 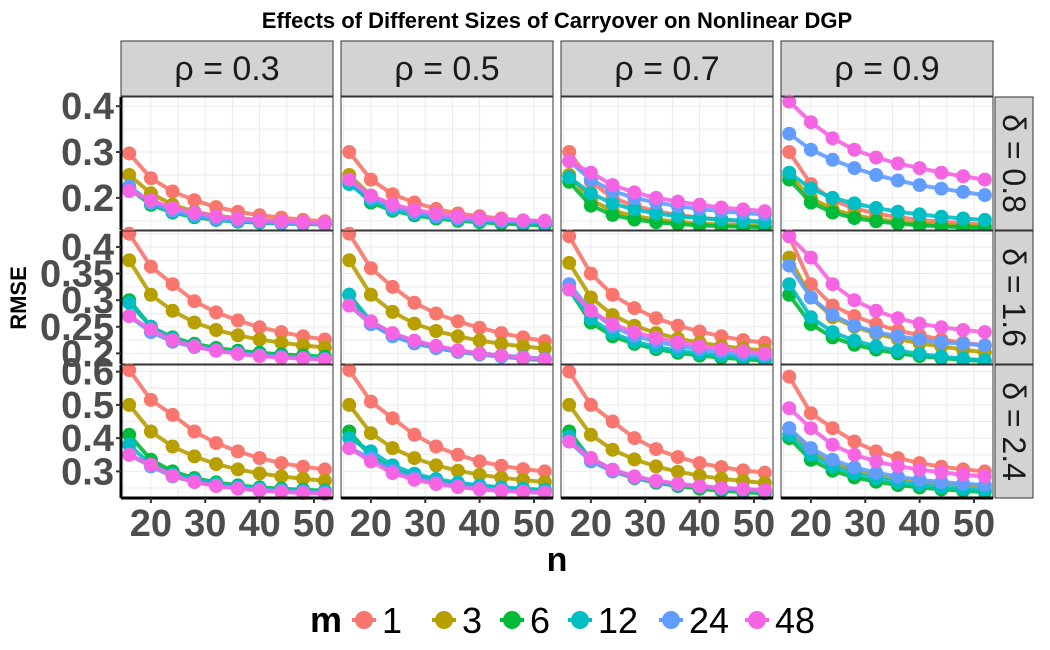 I want to click on legend: m 1 3 6 12 24 48, so click(x=562, y=620).